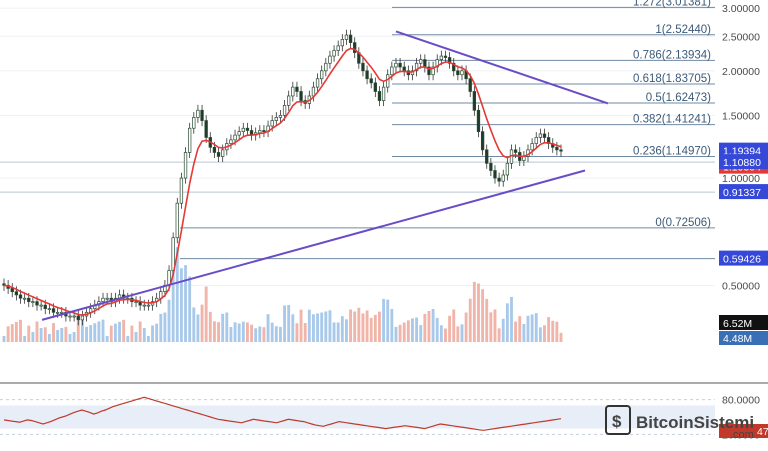  I want to click on brand-suffix: .com, so click(742, 435).